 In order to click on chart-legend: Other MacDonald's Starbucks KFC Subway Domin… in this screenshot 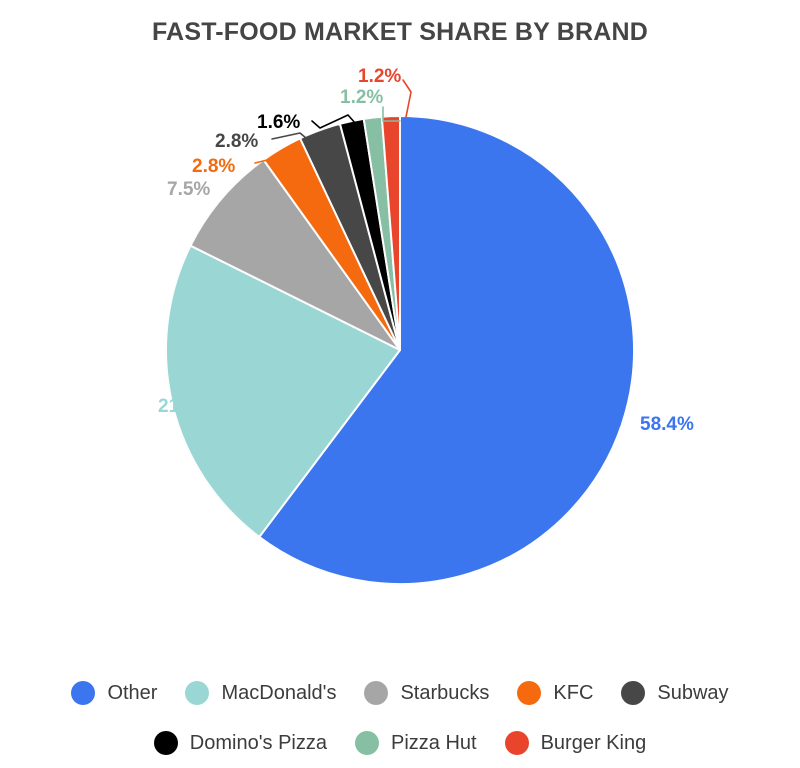, I will do `click(400, 718)`.